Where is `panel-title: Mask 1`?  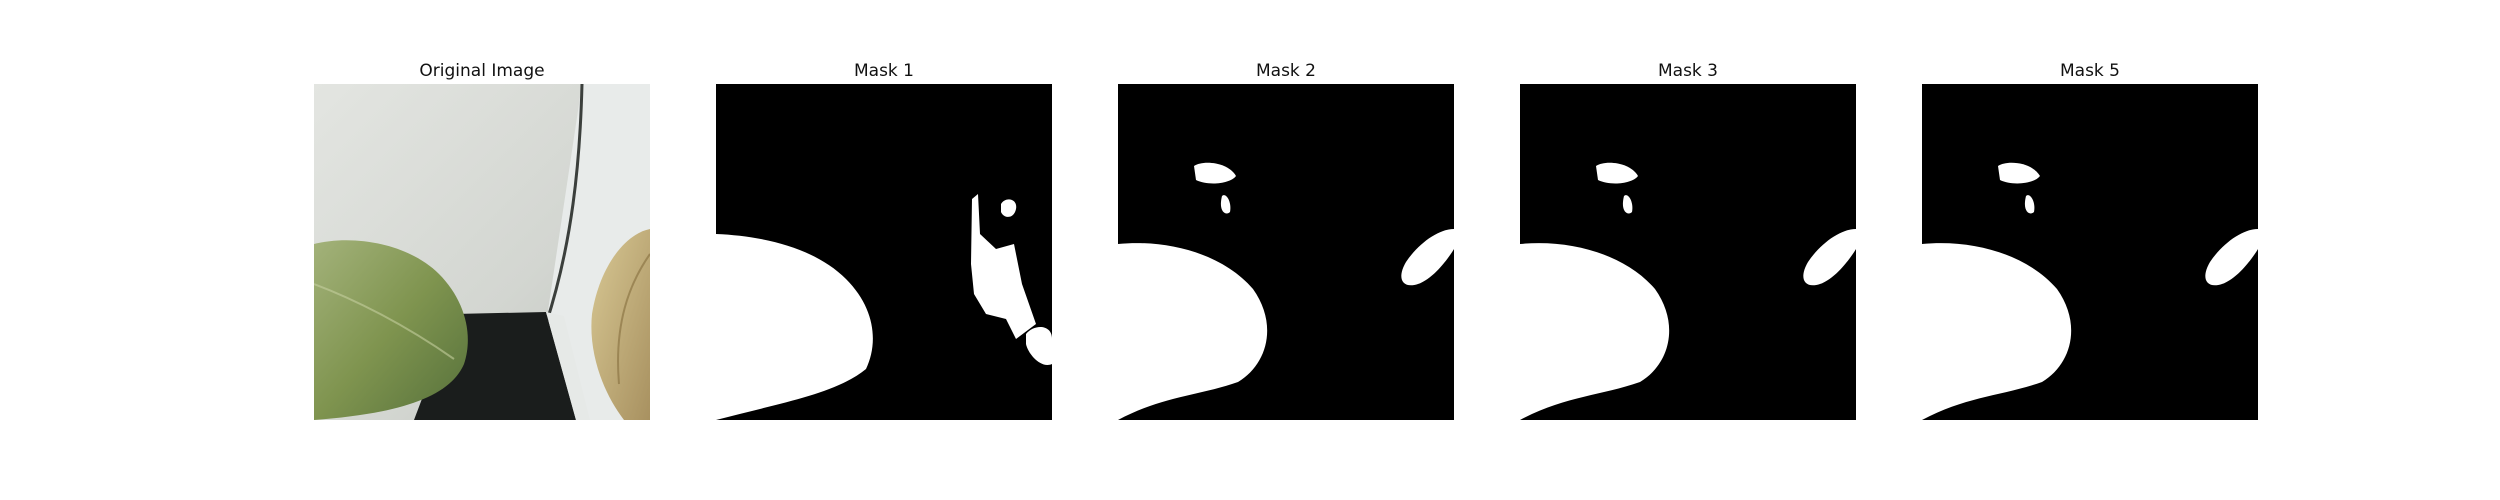
panel-title: Mask 1 is located at coordinates (883, 71).